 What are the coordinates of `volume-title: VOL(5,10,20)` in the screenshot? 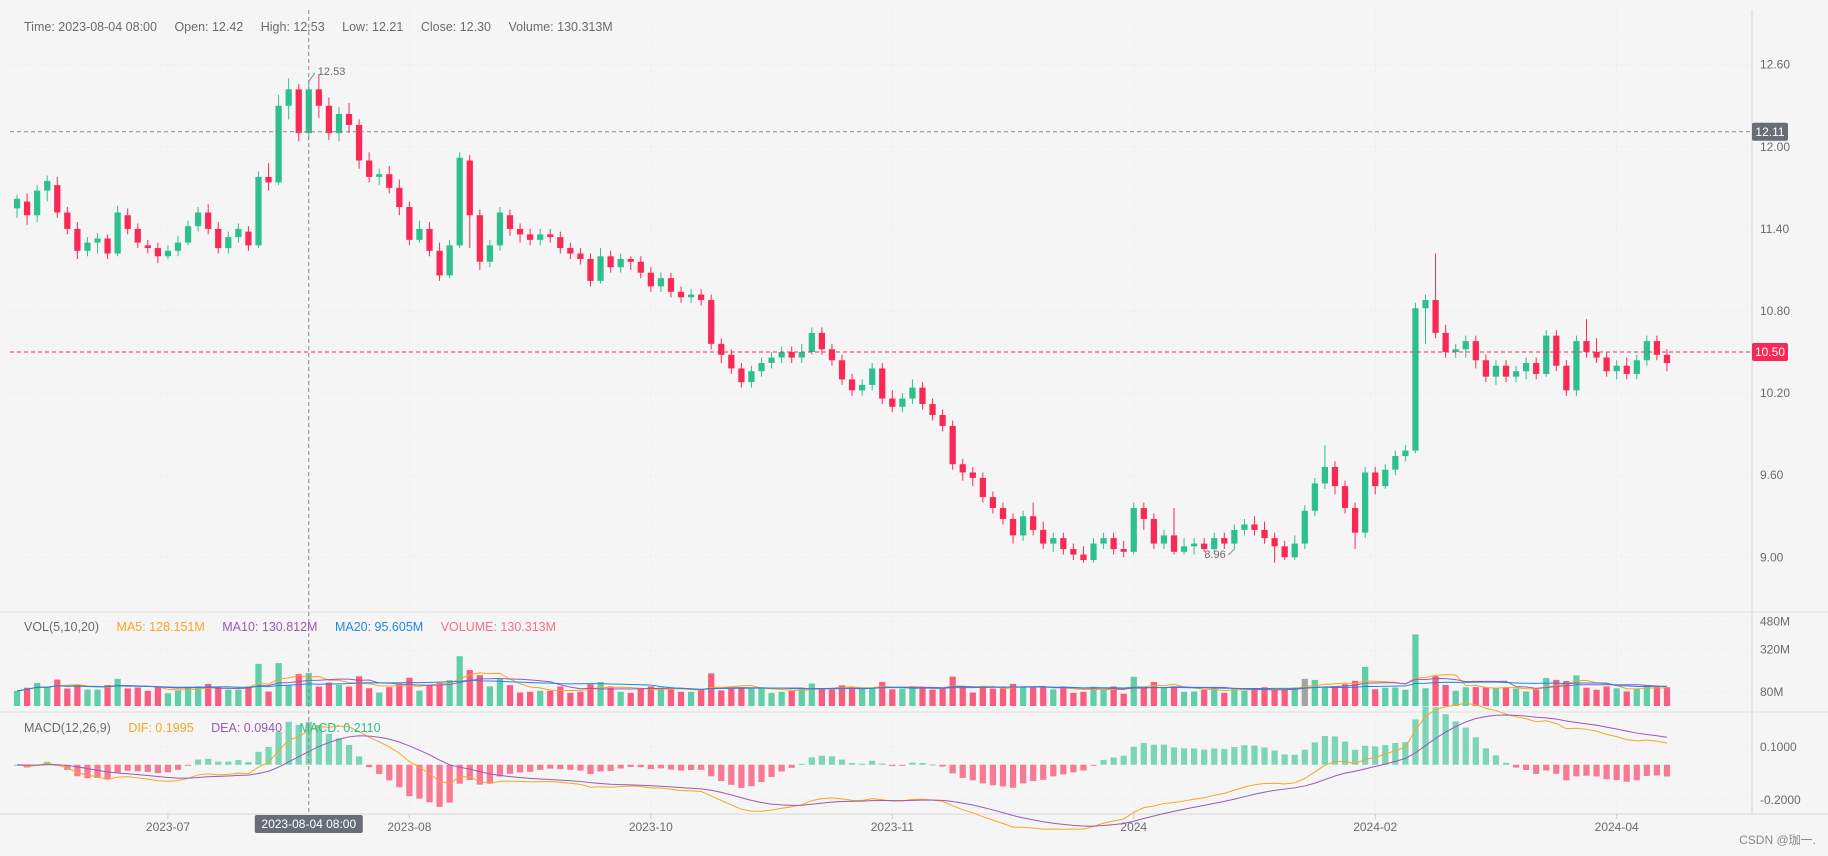 It's located at (62, 627).